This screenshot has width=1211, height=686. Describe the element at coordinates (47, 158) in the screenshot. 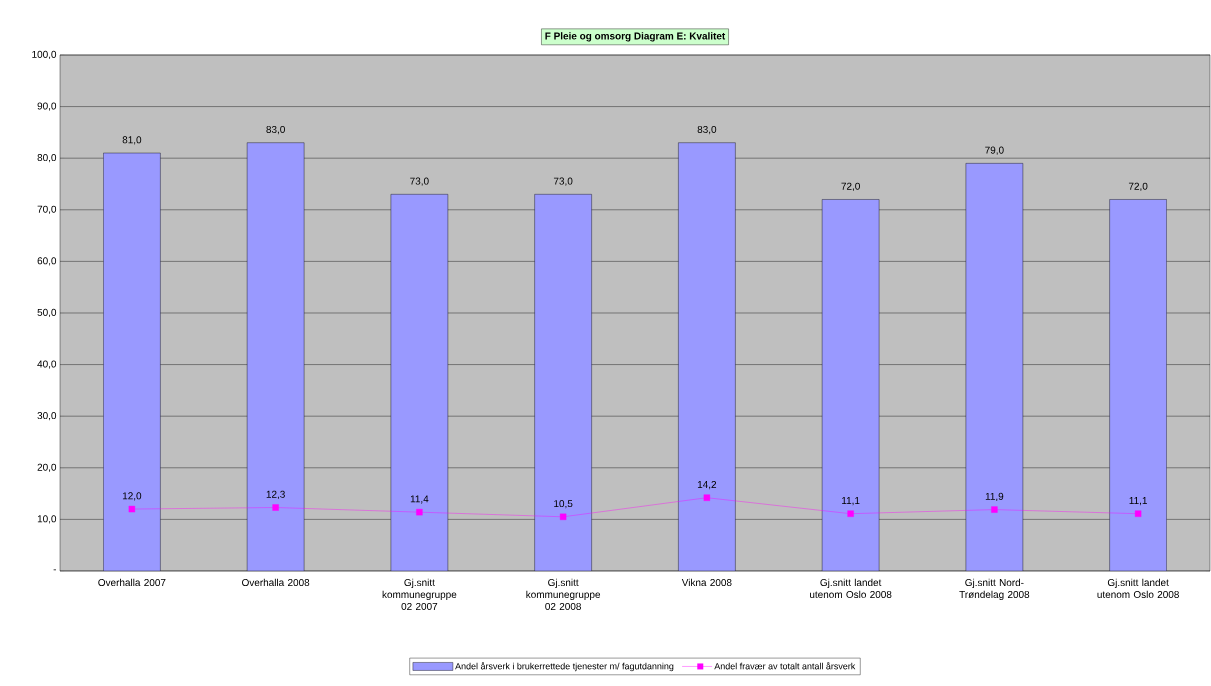

I see `y-tick-label: 80,0` at that location.